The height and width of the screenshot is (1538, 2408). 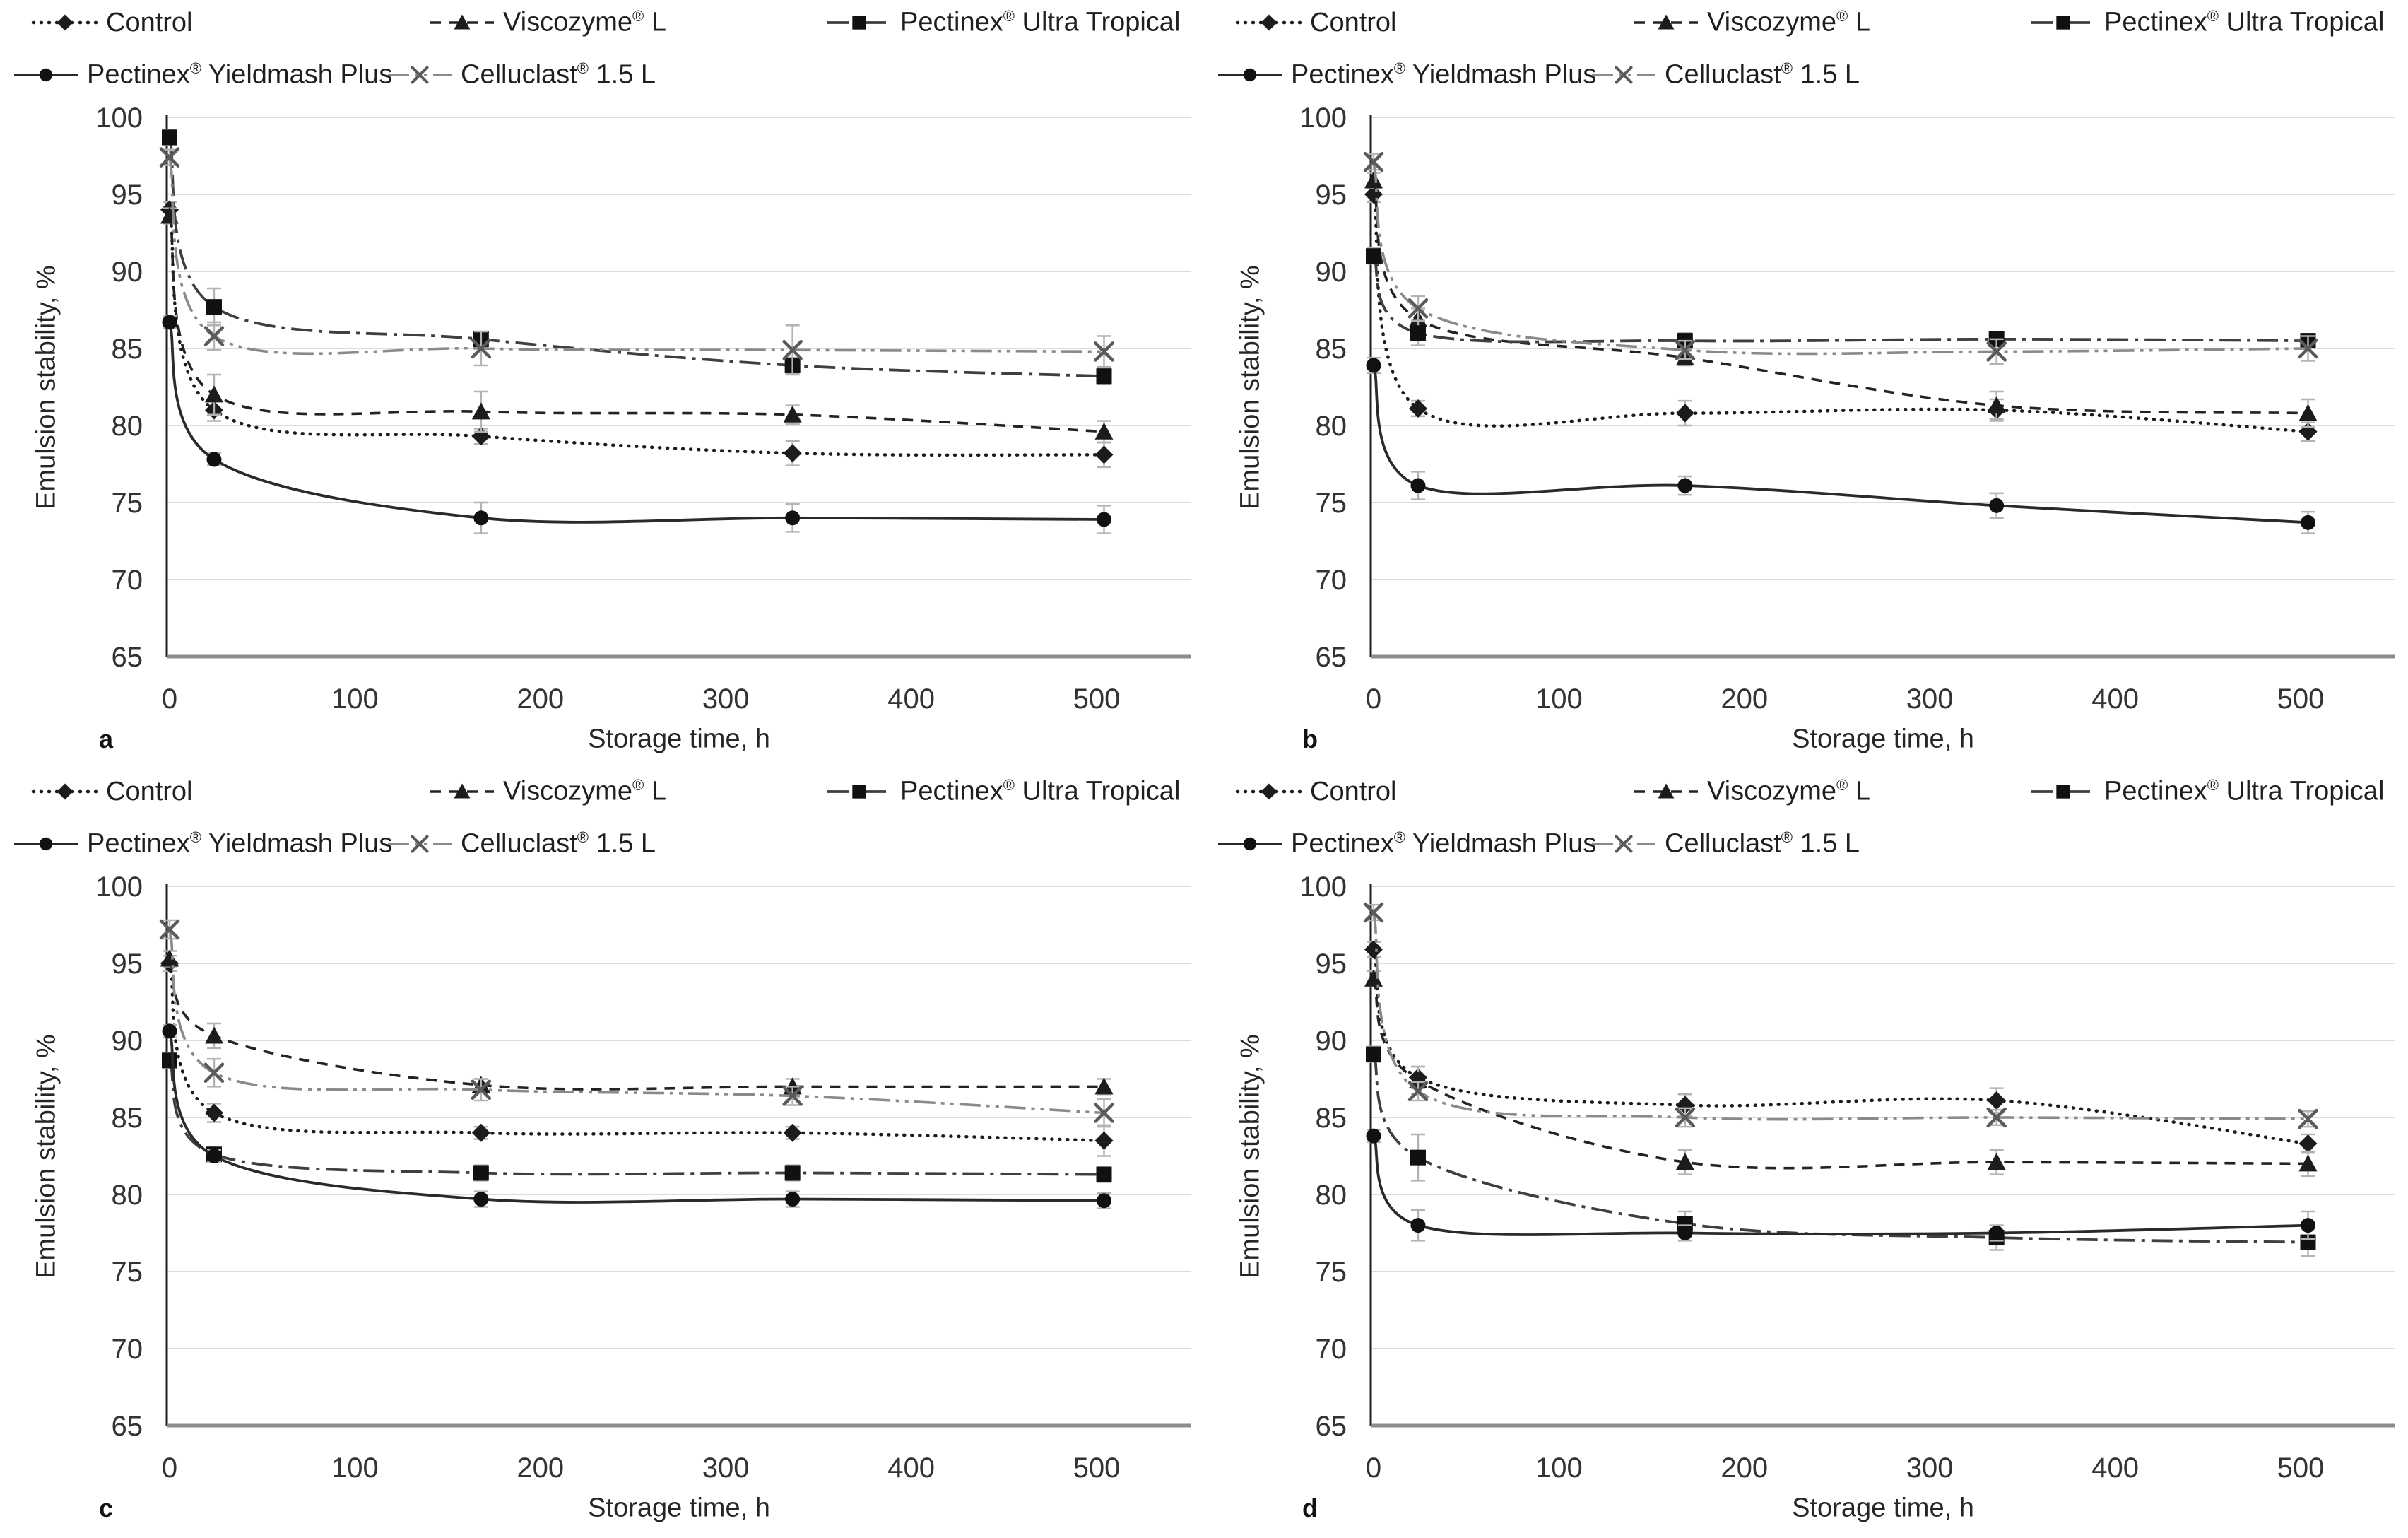 I want to click on panel-letter: d, so click(x=1310, y=1507).